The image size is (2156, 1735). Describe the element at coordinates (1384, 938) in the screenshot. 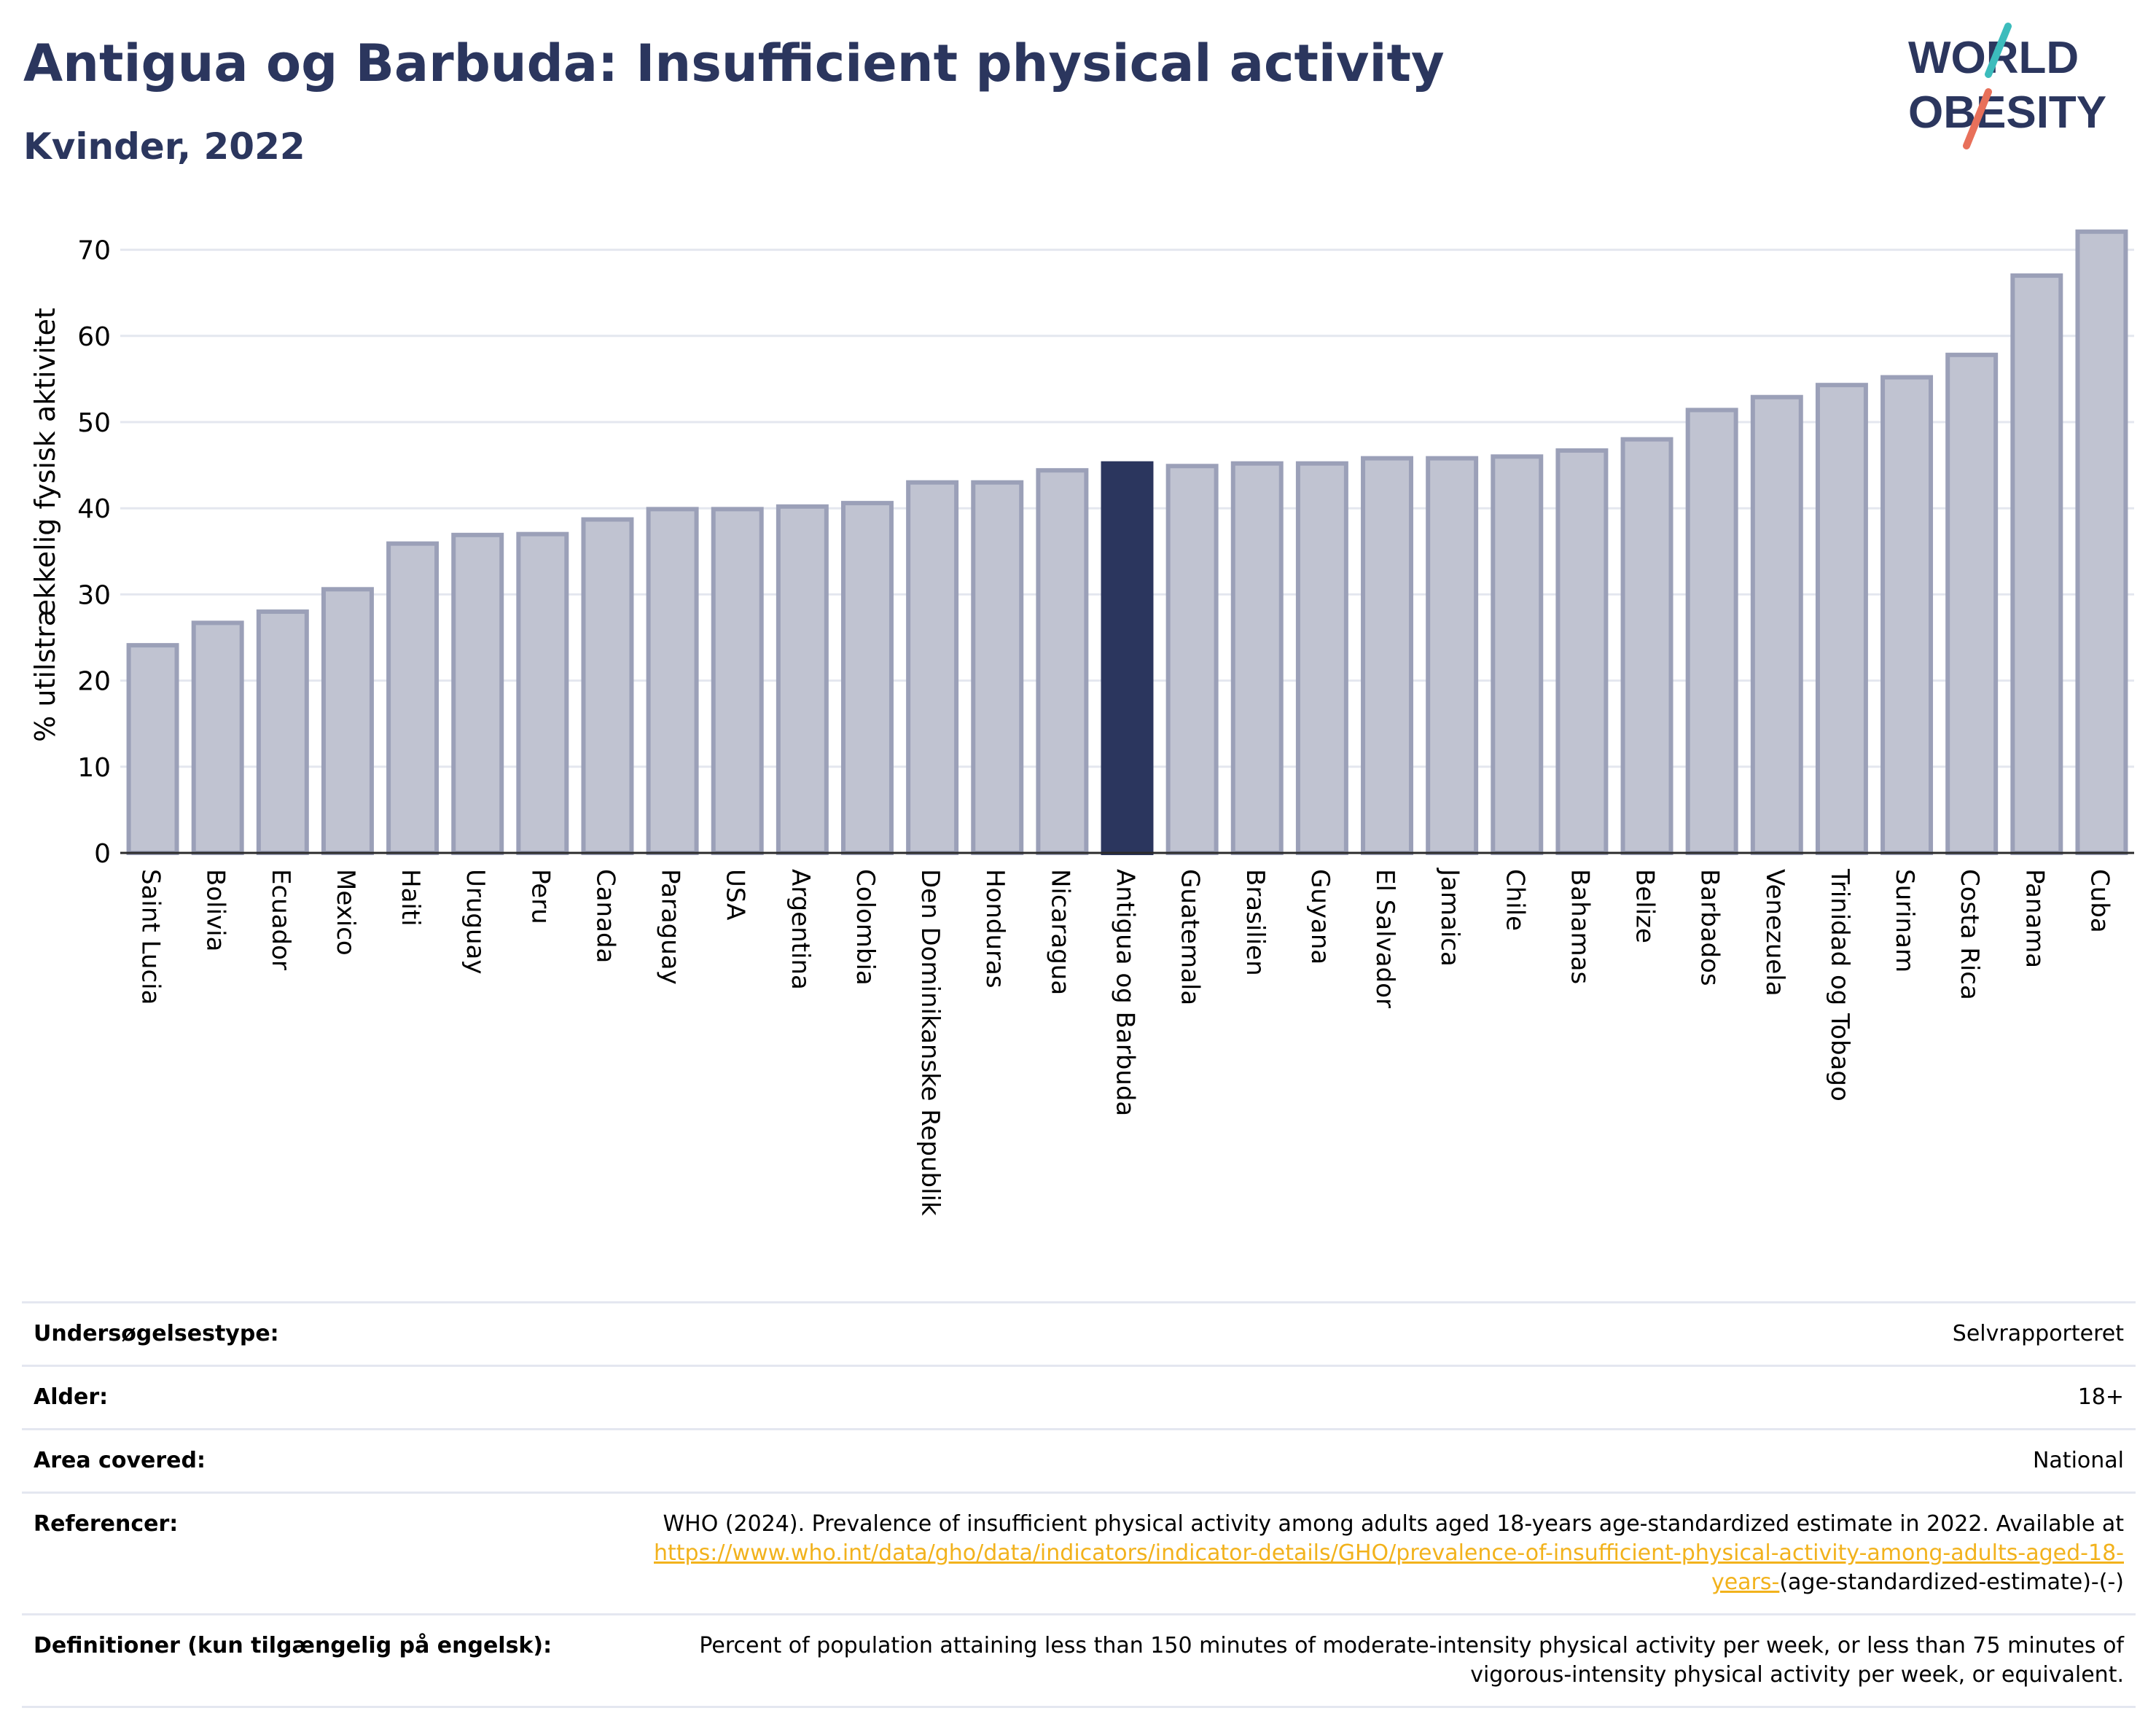

I see `x-tick-label: El Salvador` at that location.